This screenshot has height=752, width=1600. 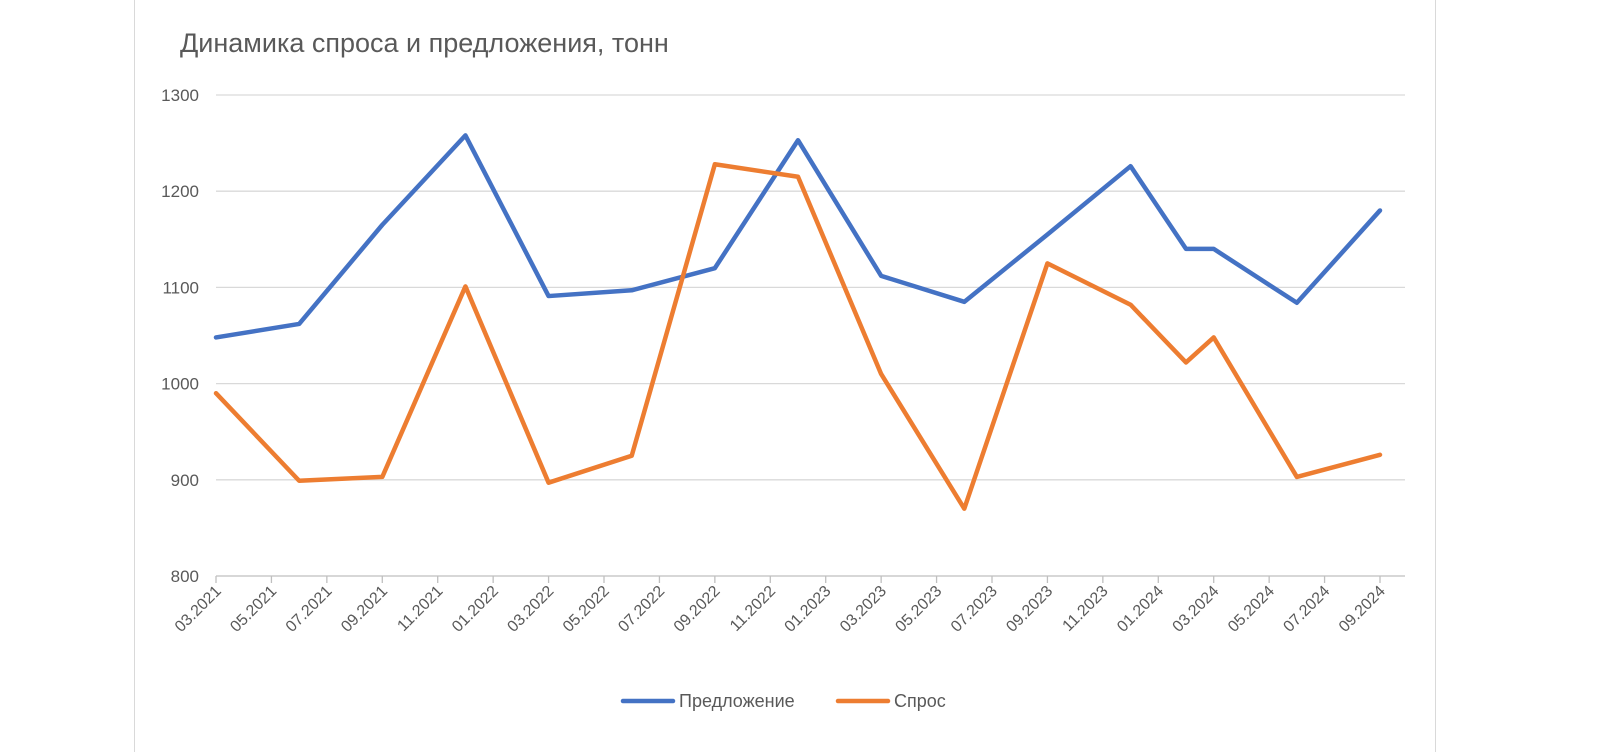 What do you see at coordinates (753, 609) in the screenshot?
I see `x-tick-label: 11.2022` at bounding box center [753, 609].